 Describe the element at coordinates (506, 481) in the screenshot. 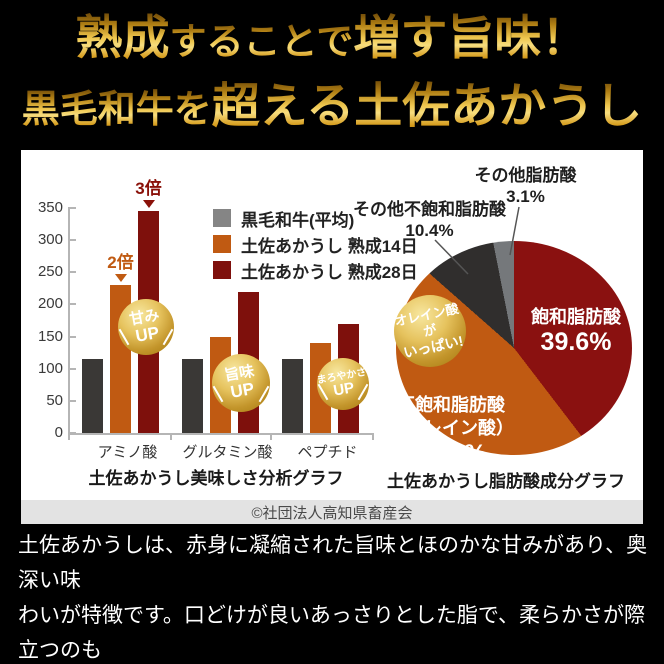

I see `pie-chart-caption: 土佐あかうし脂肪酸成分グラフ` at that location.